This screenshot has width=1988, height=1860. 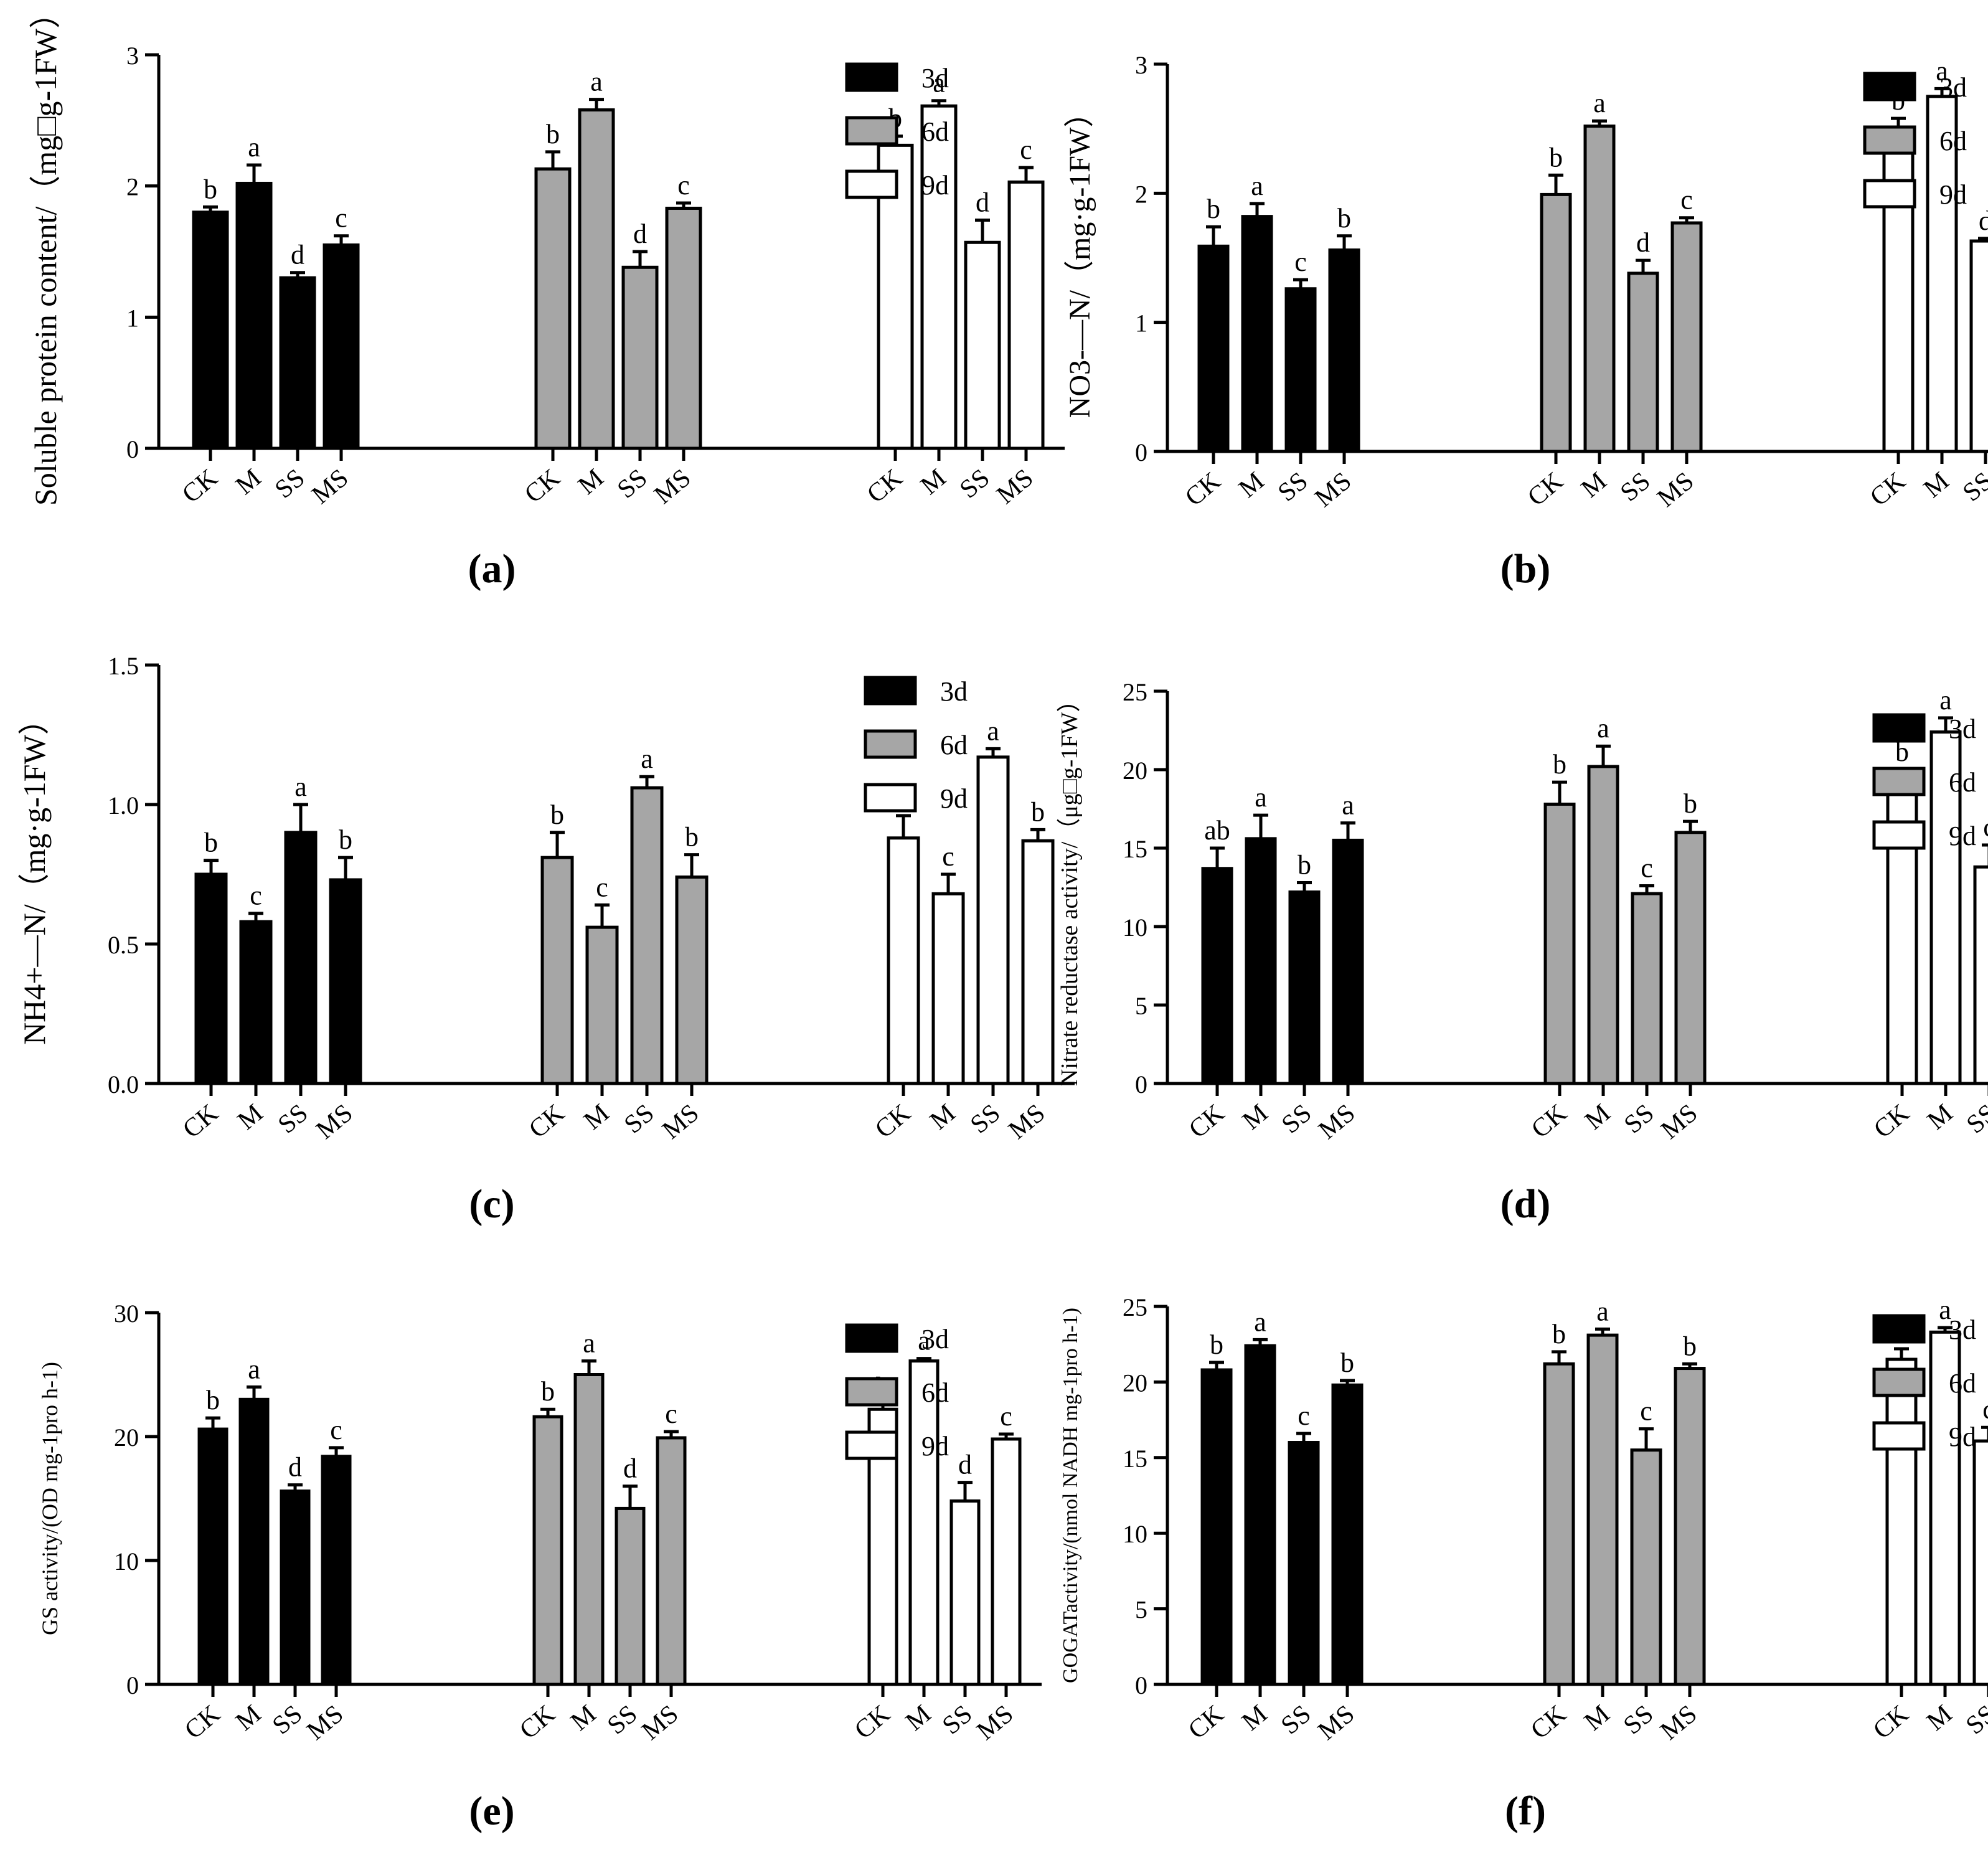 I want to click on panel-label: (f), so click(x=1525, y=1811).